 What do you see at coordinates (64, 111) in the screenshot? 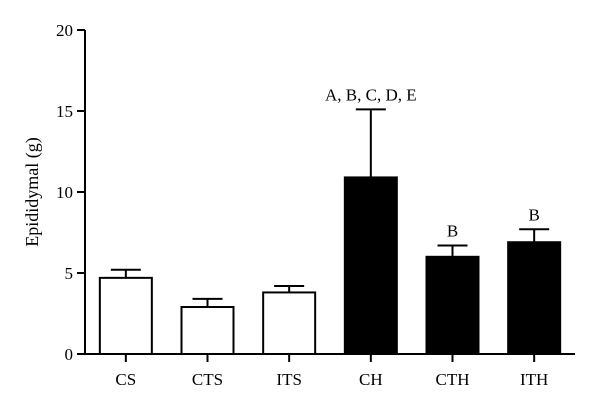
I see `y-tick-label: 15` at bounding box center [64, 111].